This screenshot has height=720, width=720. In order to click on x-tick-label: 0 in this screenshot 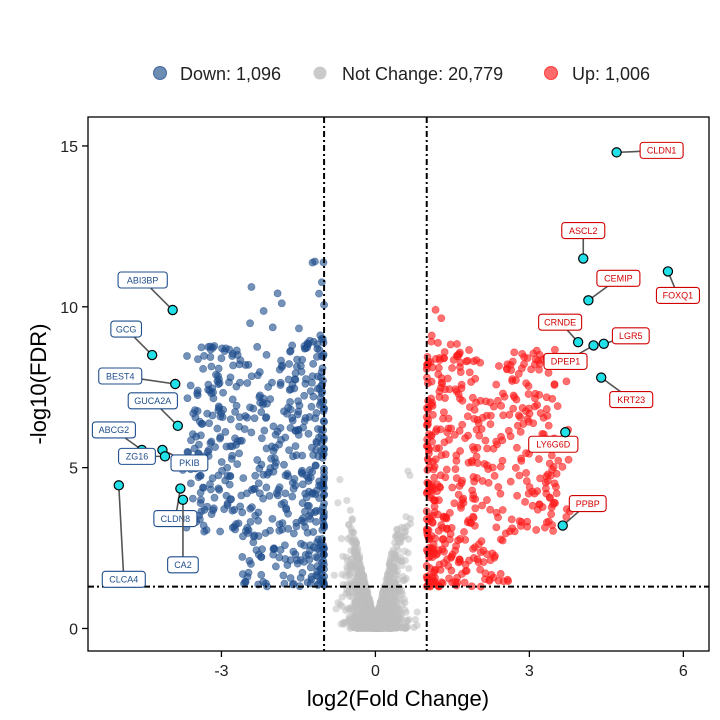, I will do `click(375, 671)`.